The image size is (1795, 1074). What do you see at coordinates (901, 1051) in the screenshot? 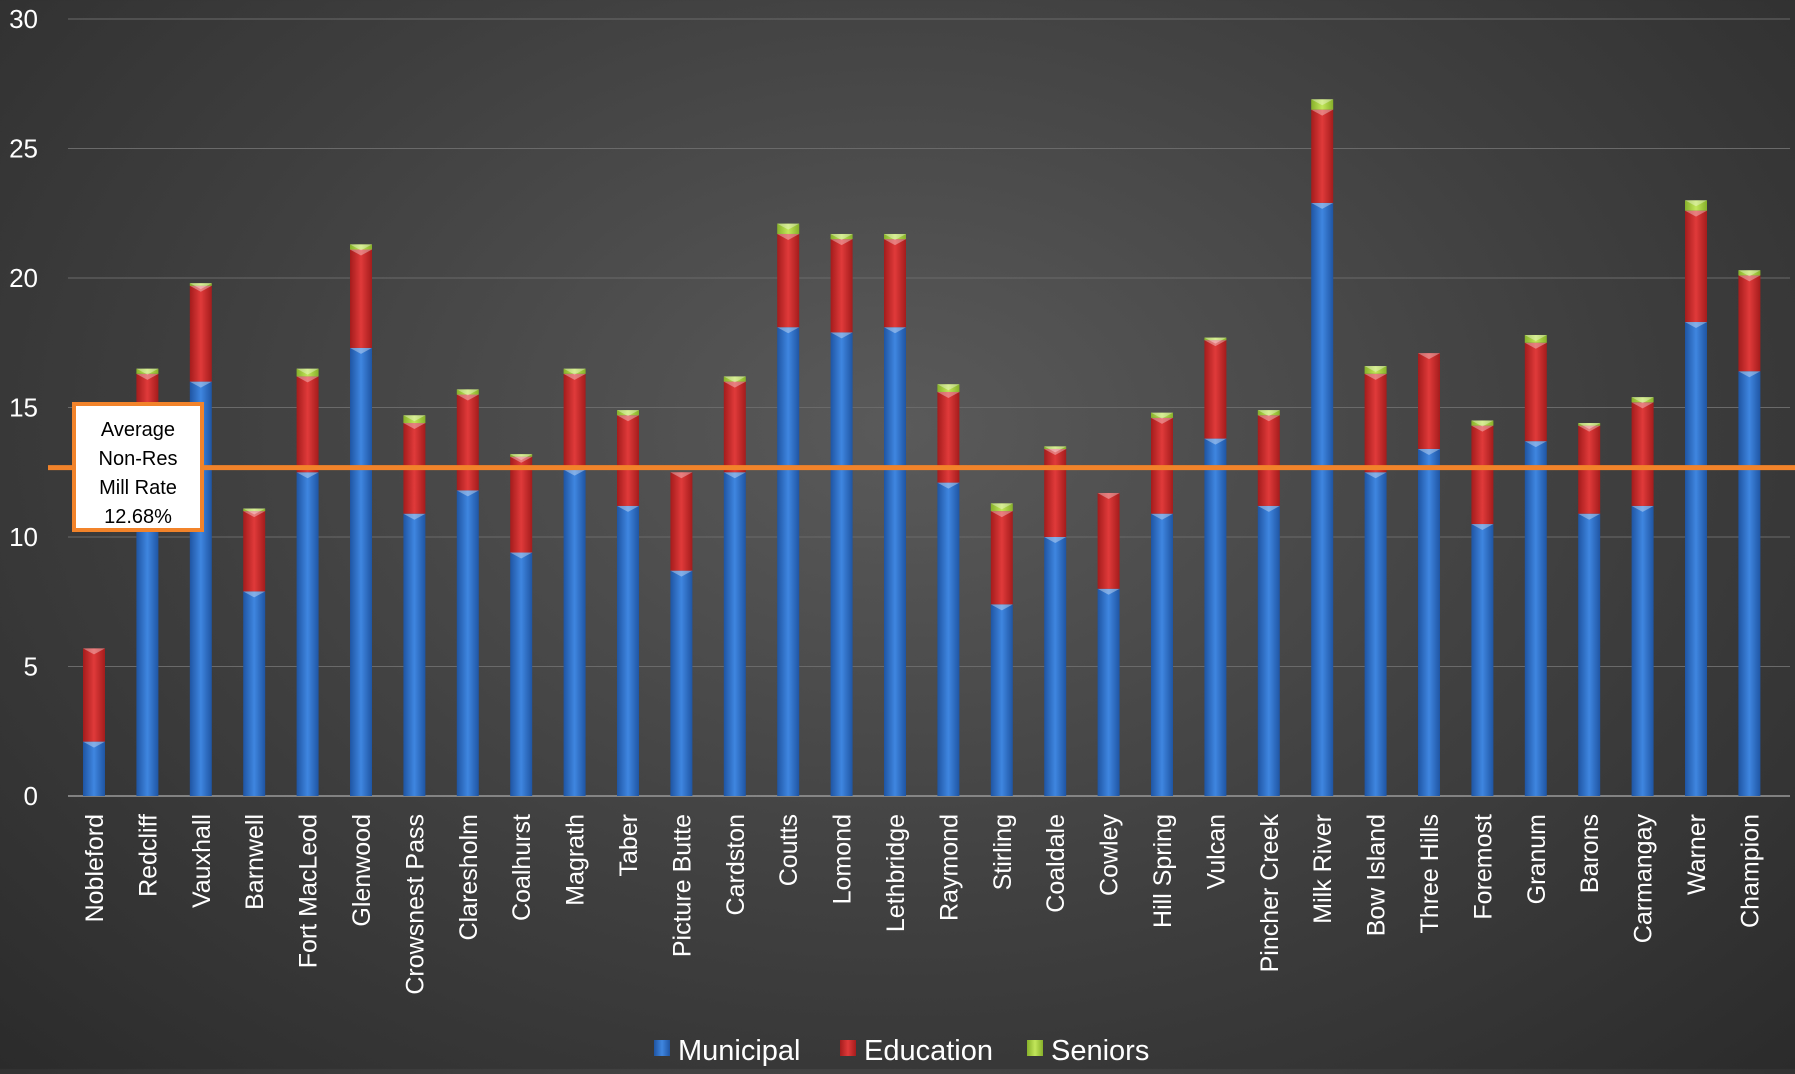
I see `legend: Municipal Education Seniors` at bounding box center [901, 1051].